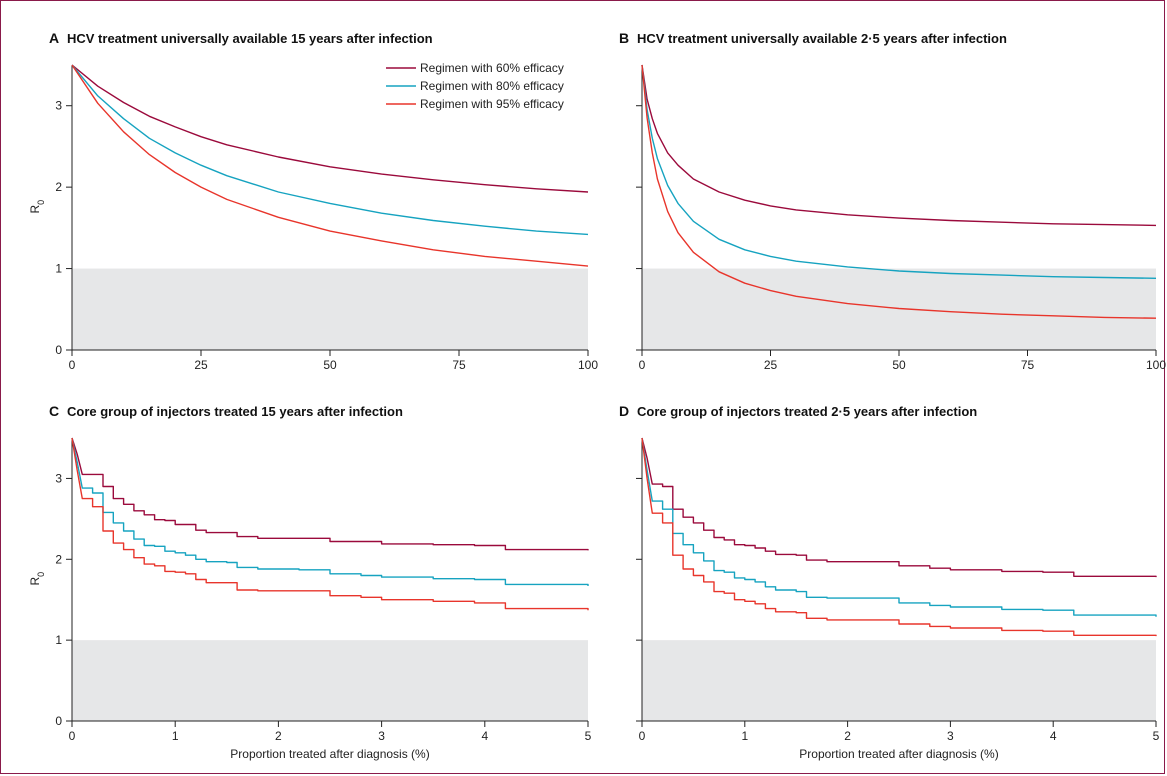  Describe the element at coordinates (54, 38) in the screenshot. I see `panel-letter: A` at that location.